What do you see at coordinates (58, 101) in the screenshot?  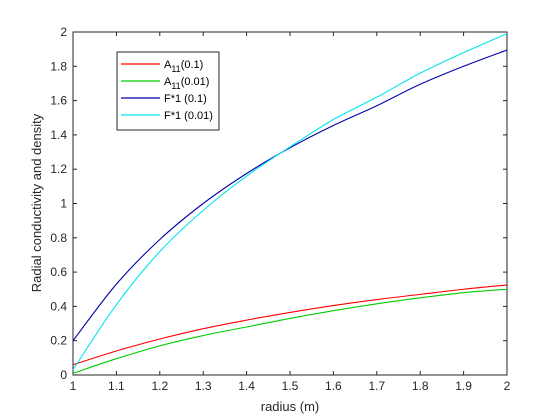 I see `y-tick-label: 1.6` at bounding box center [58, 101].